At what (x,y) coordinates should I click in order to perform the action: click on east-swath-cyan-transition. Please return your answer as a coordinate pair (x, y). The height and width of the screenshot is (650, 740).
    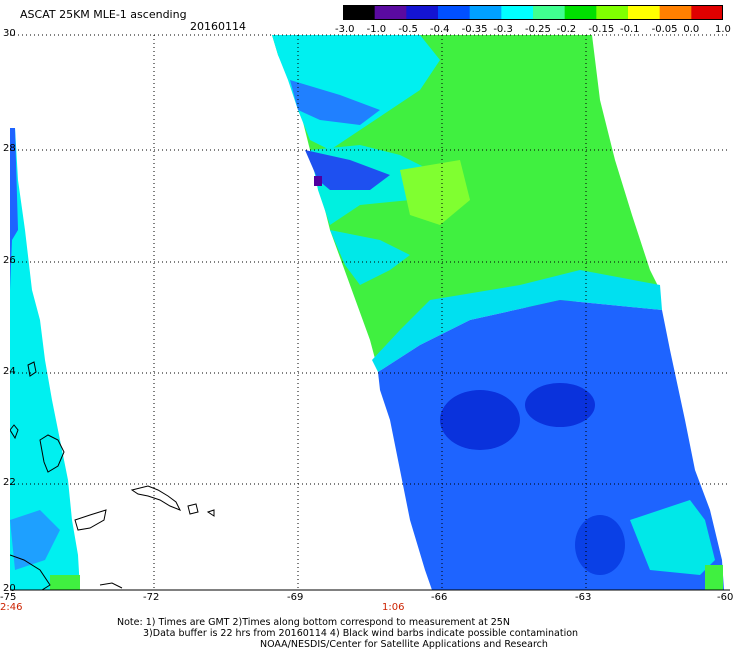
    Looking at the image, I should click on (517, 321).